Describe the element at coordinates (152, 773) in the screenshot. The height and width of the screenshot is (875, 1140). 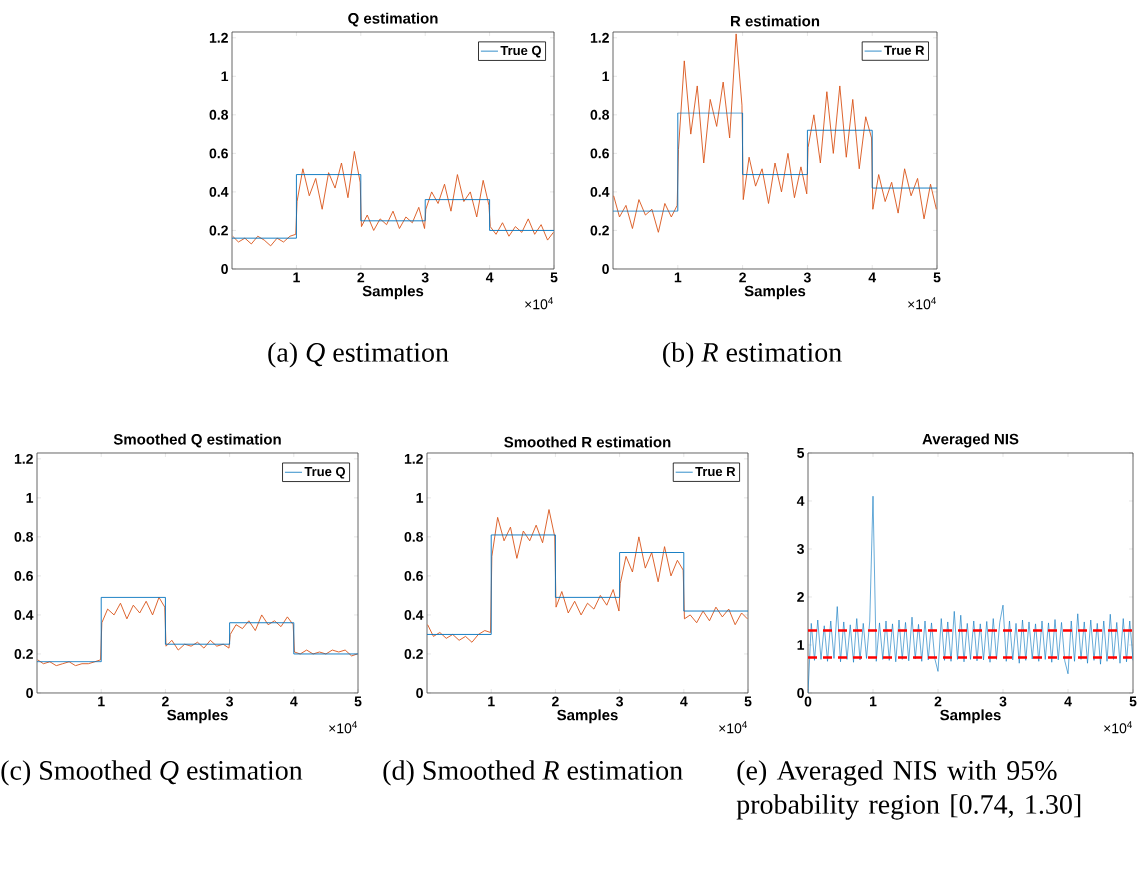
I see `text: (c) Smoothed Q estimation` at that location.